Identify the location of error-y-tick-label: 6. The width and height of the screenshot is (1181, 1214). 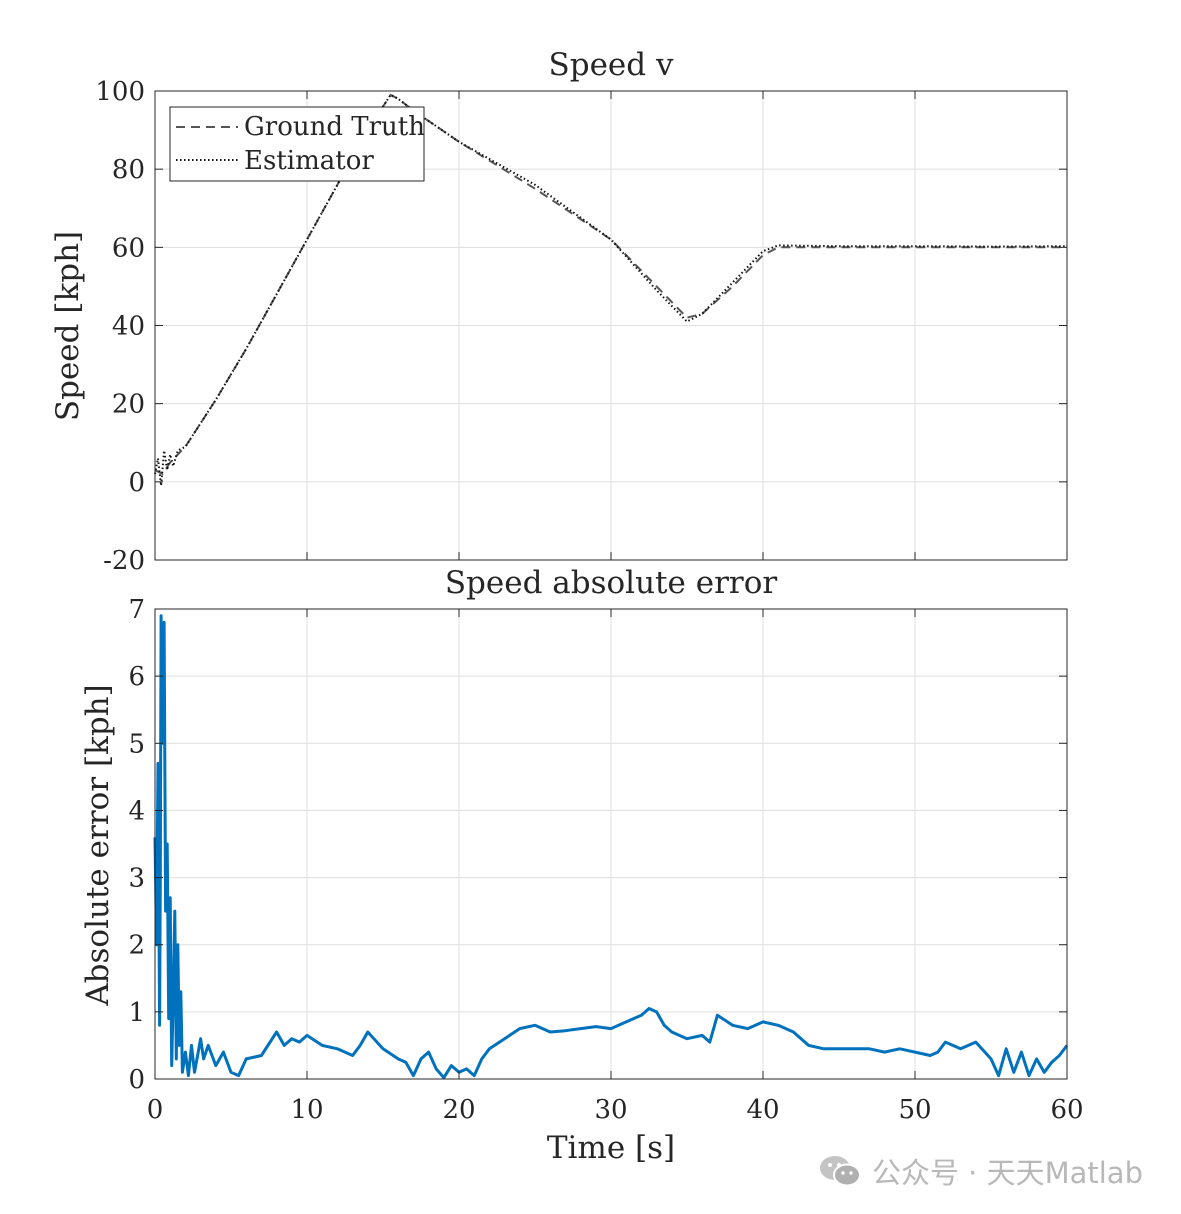
(136, 677).